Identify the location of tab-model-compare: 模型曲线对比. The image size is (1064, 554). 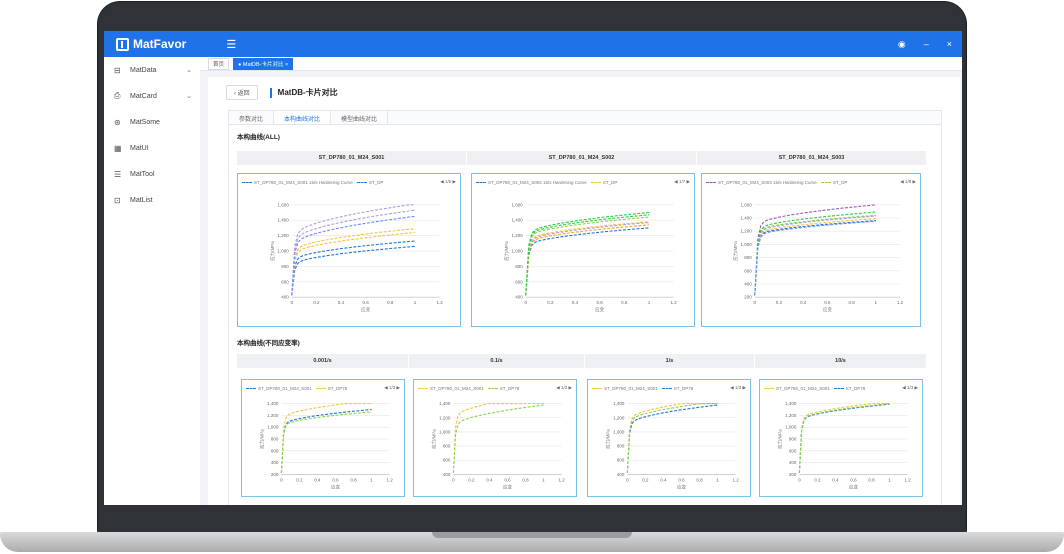
(360, 117).